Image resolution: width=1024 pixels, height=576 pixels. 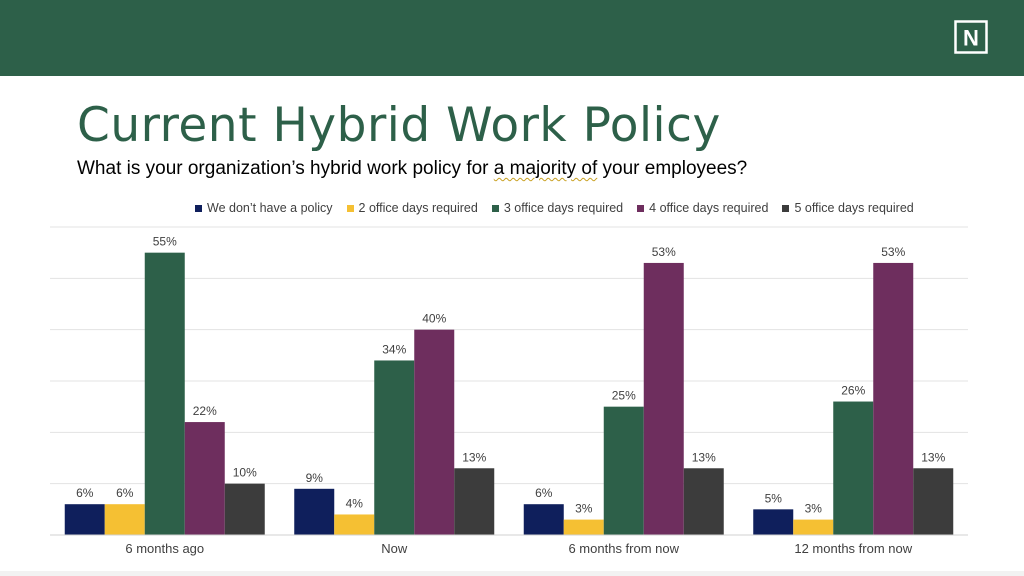 I want to click on category-label: Now, so click(x=394, y=548).